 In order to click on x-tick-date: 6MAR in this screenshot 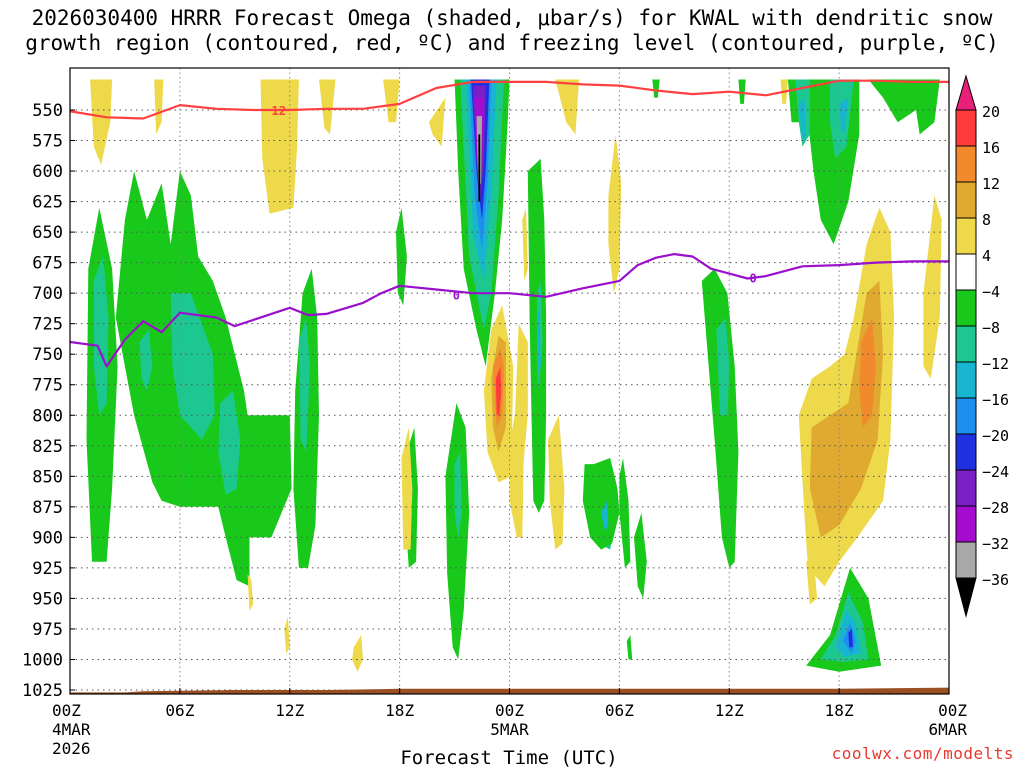, I will do `click(947, 729)`.